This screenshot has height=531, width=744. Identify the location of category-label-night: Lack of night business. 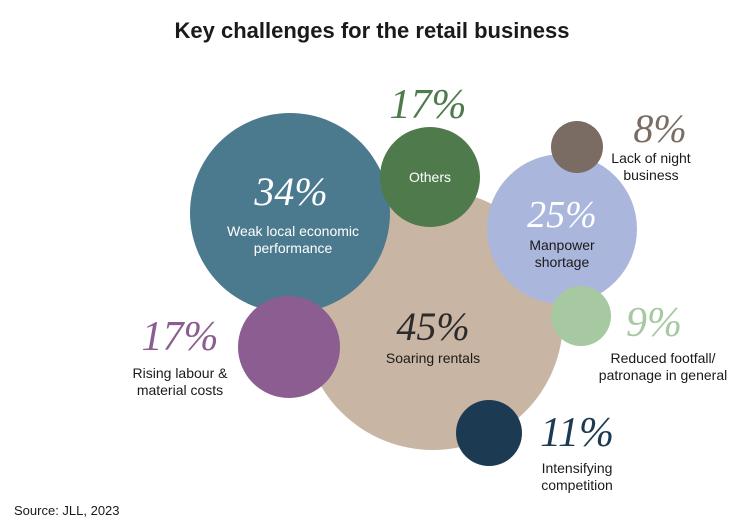
(650, 166).